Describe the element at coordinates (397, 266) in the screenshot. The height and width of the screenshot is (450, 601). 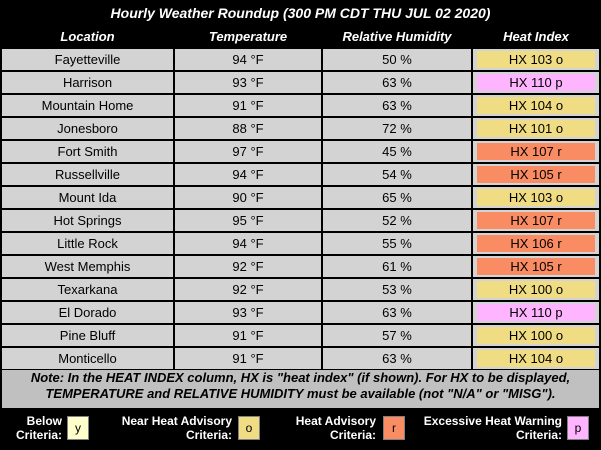
I see `humidity-cell: 61 %` at that location.